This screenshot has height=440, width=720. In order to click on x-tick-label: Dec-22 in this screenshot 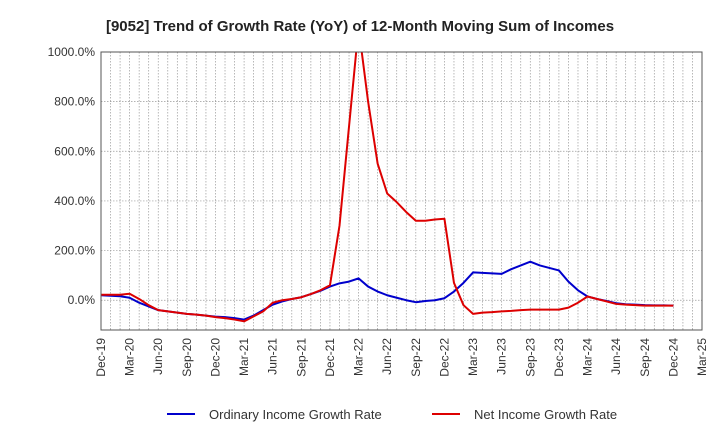, I will do `click(444, 357)`.